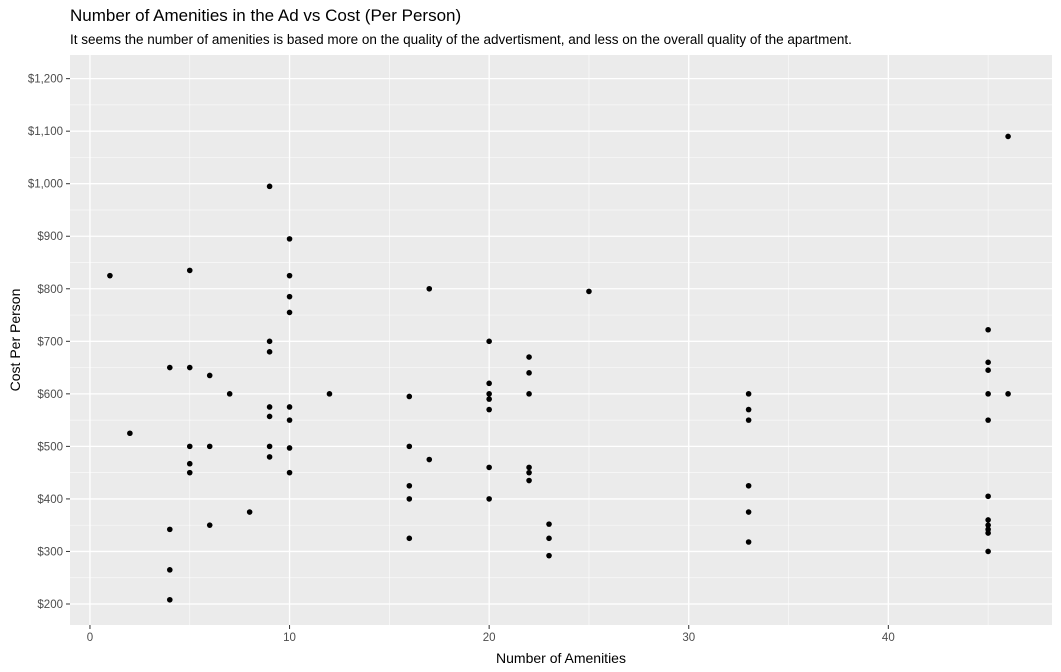  Describe the element at coordinates (15, 340) in the screenshot. I see `y-axis-title: Cost Per Person` at that location.